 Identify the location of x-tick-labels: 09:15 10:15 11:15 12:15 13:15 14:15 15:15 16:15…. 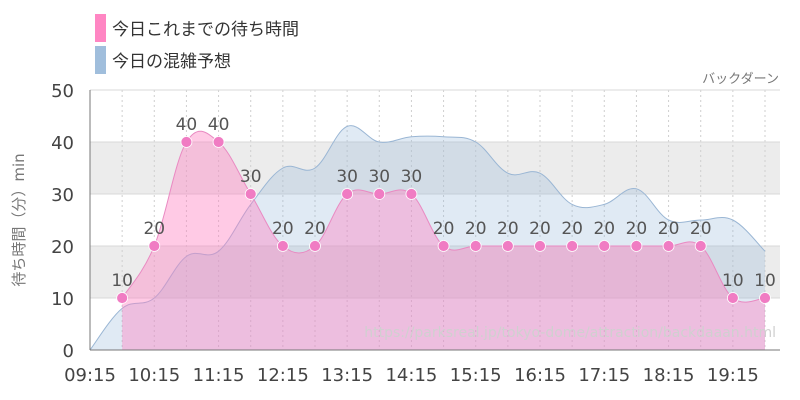
(411, 375).